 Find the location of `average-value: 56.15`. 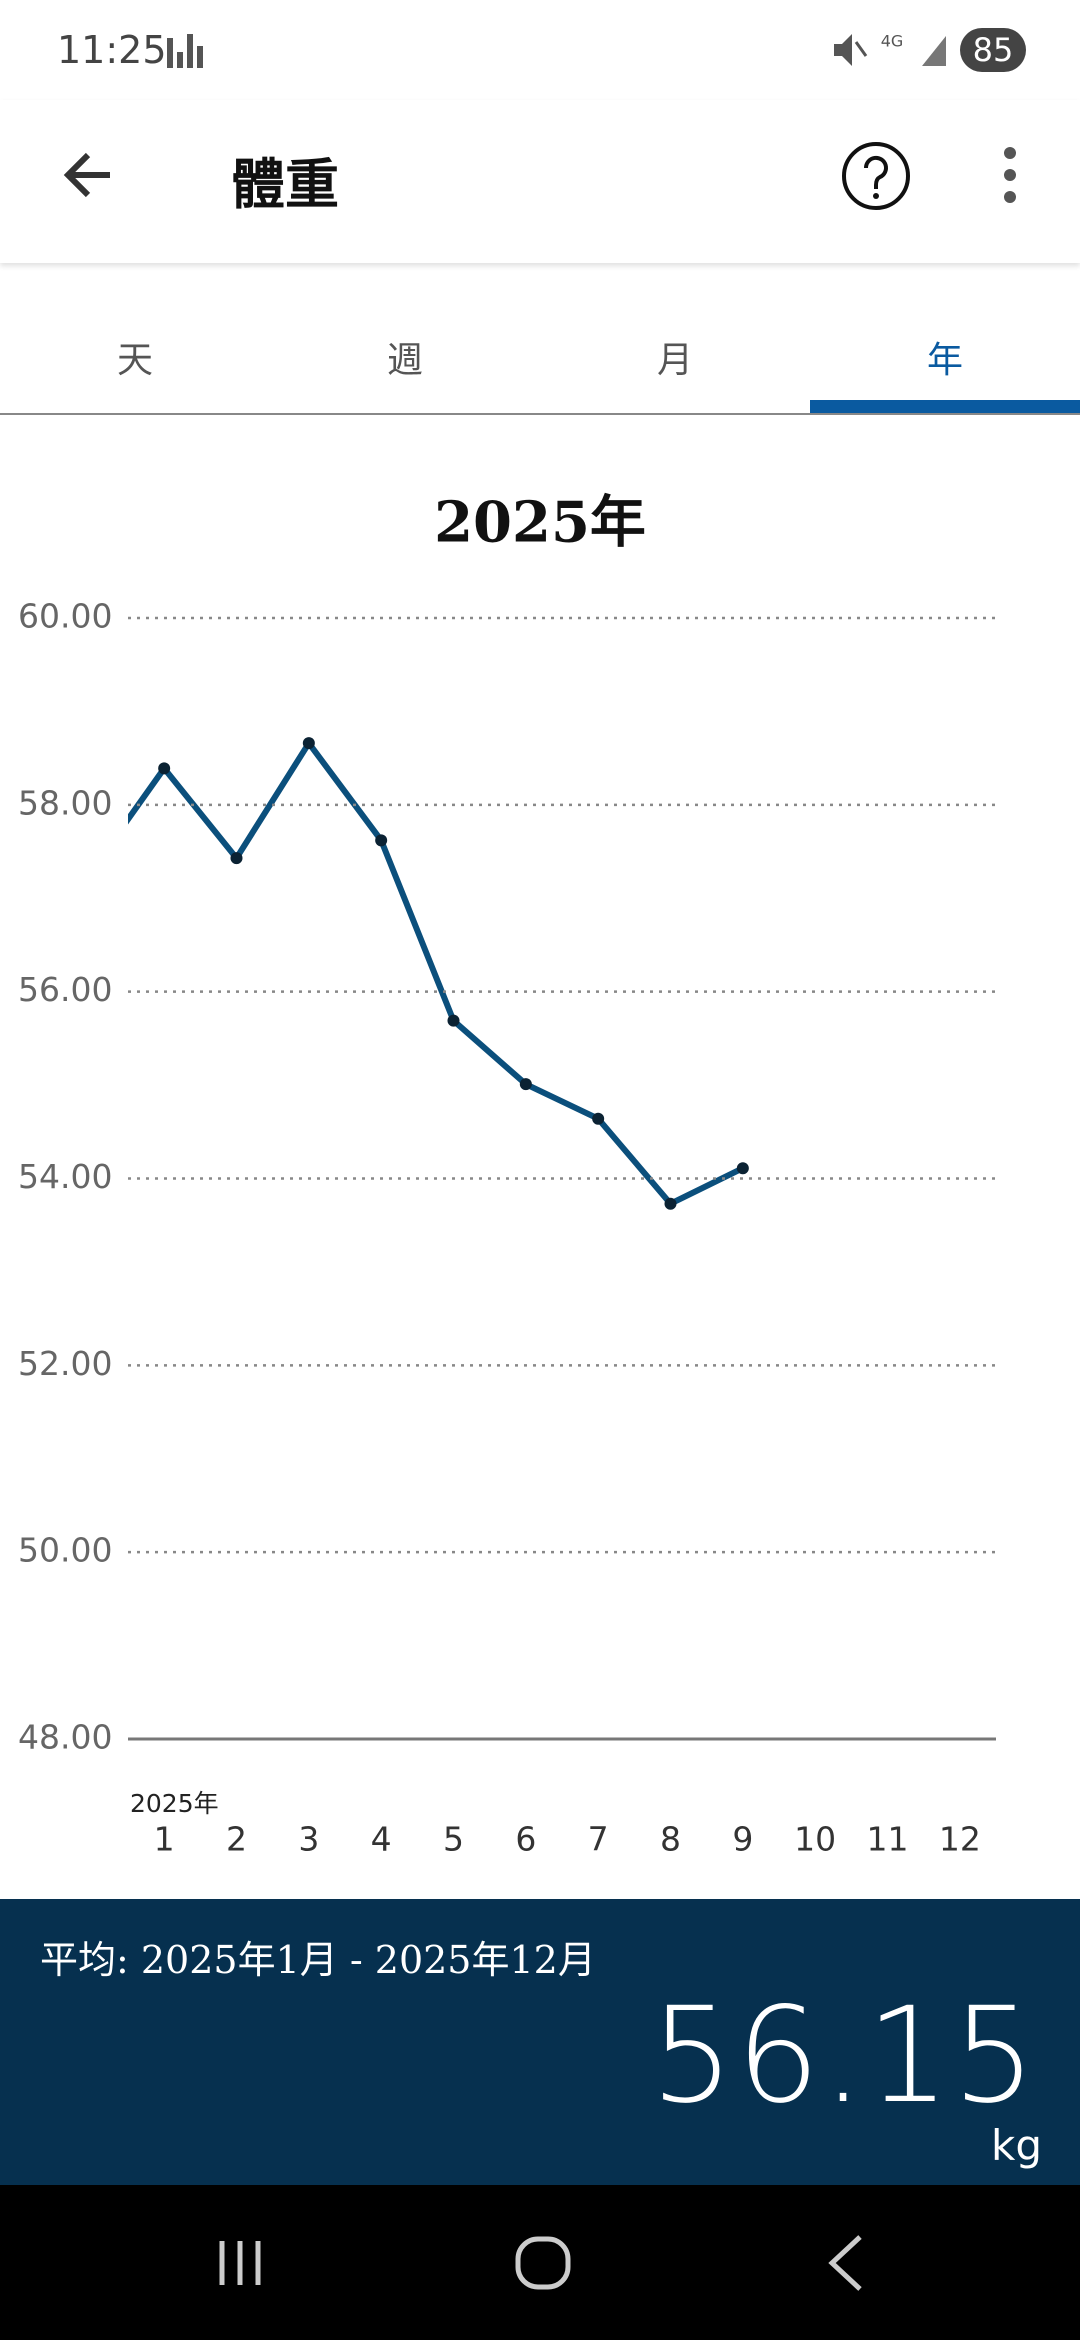

average-value: 56.15 is located at coordinates (844, 2056).